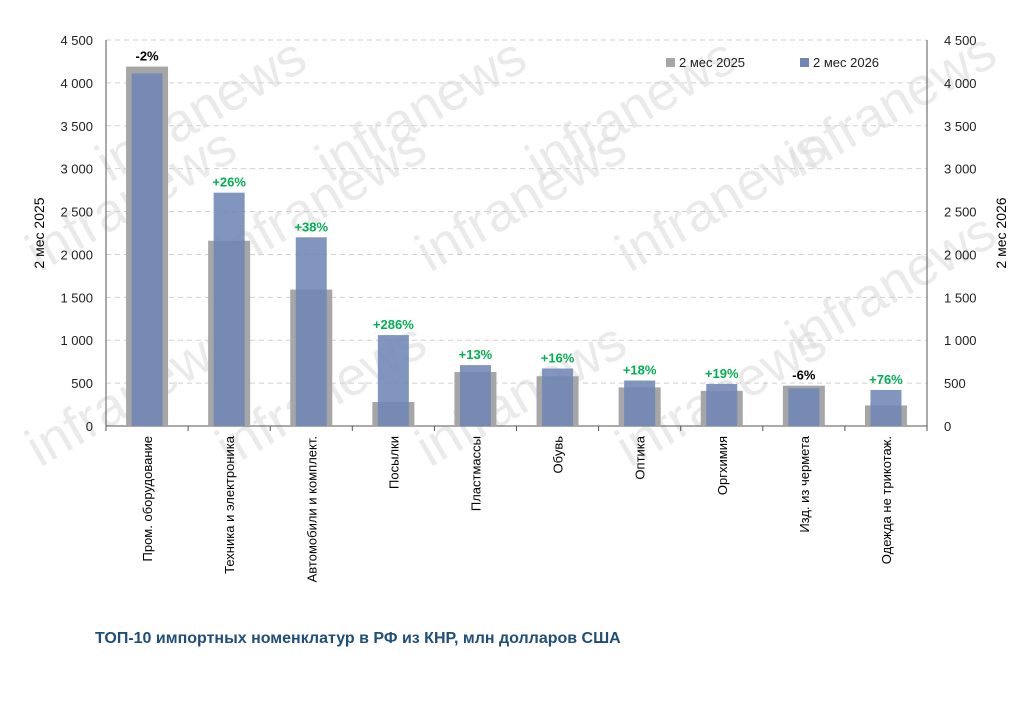  I want to click on y-tick-label-right: 1 000, so click(960, 340).